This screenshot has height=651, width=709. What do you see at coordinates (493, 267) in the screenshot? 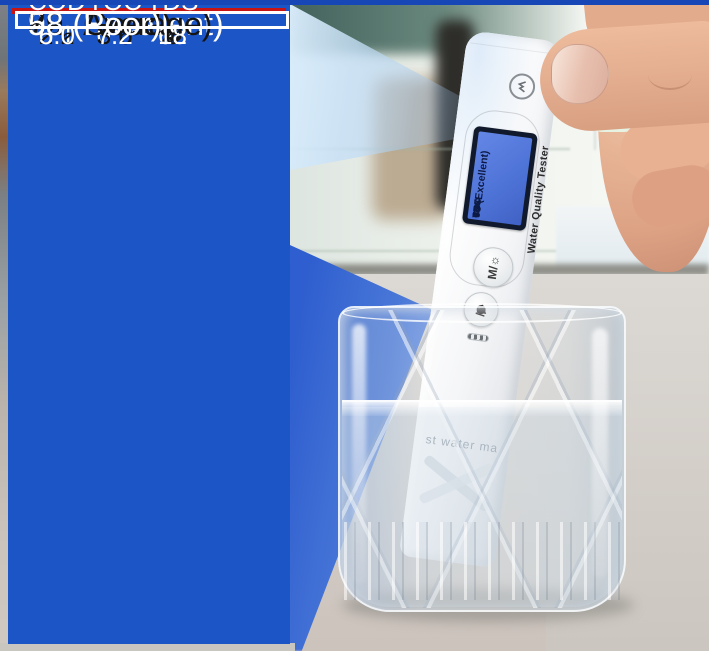
I see `mode-button-glyph: M/☼` at bounding box center [493, 267].